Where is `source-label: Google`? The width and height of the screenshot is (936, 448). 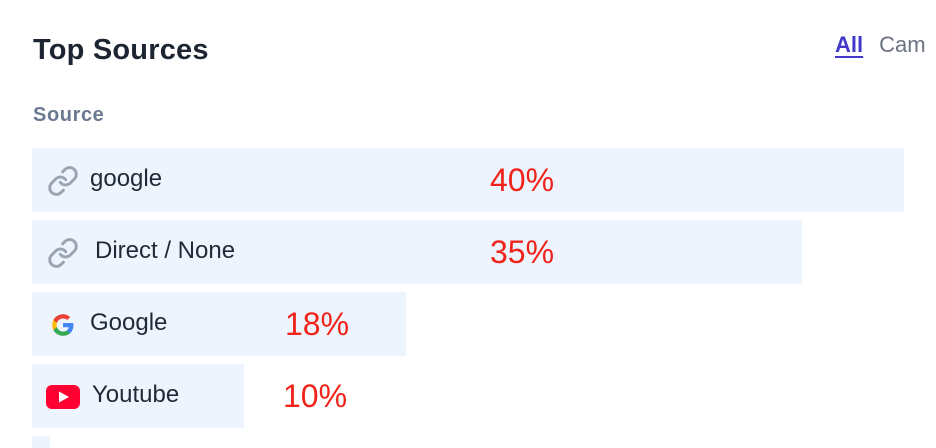
source-label: Google is located at coordinates (129, 322).